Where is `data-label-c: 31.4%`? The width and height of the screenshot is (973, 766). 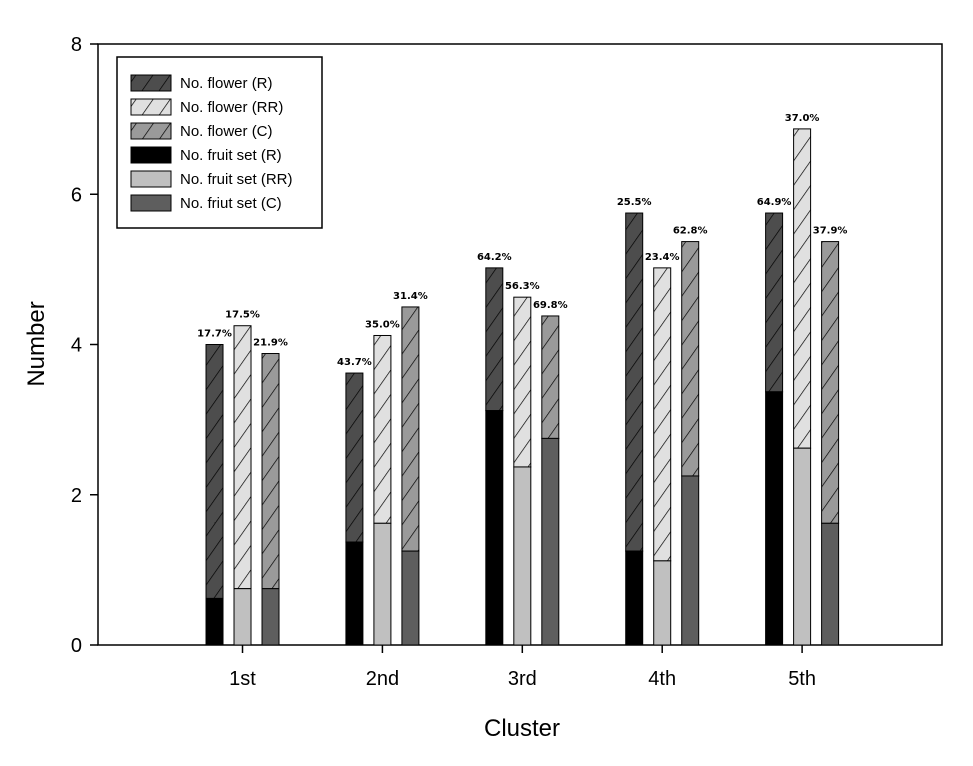 data-label-c: 31.4% is located at coordinates (410, 296).